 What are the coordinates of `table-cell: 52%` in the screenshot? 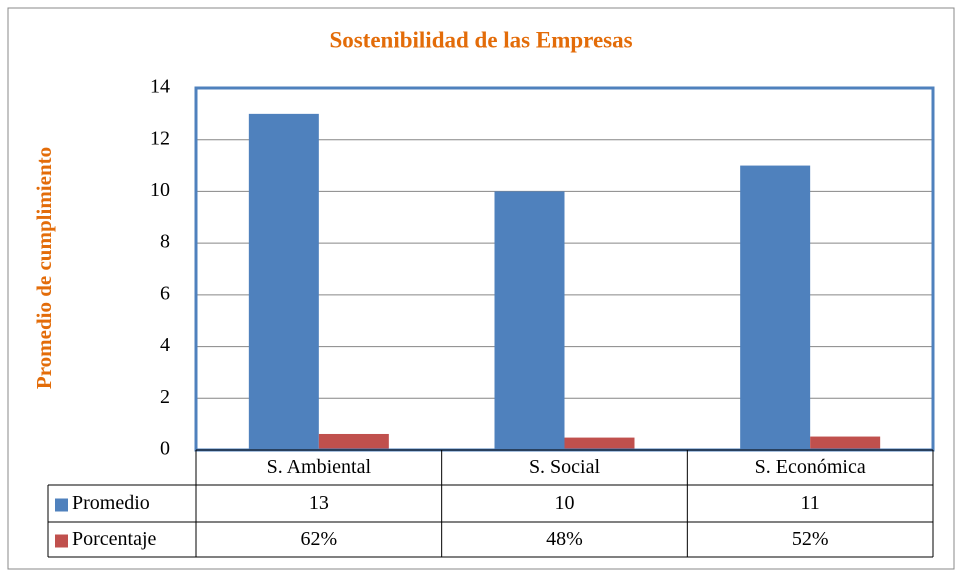 It's located at (810, 539).